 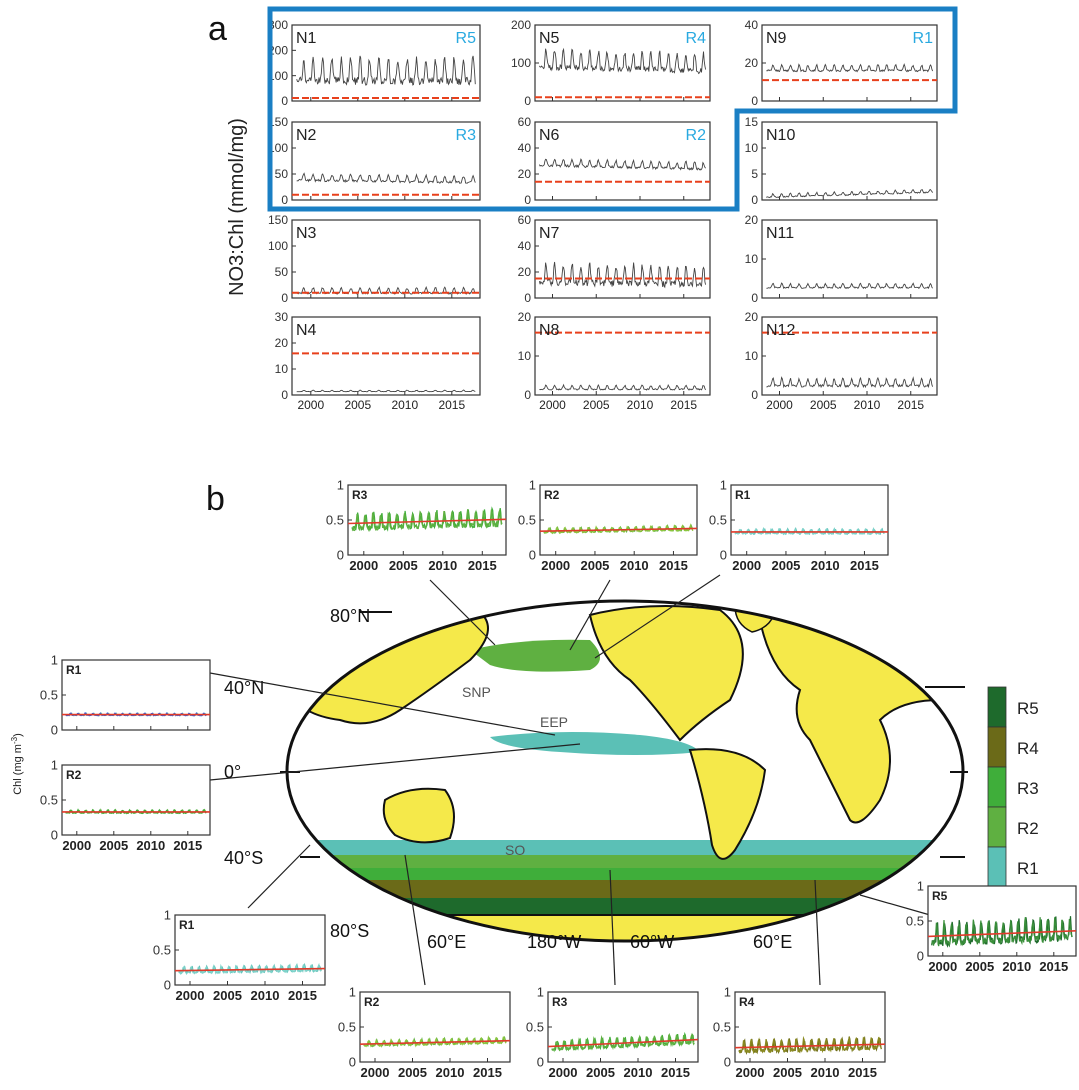 What do you see at coordinates (997, 867) in the screenshot?
I see `legend-swatch-r1` at bounding box center [997, 867].